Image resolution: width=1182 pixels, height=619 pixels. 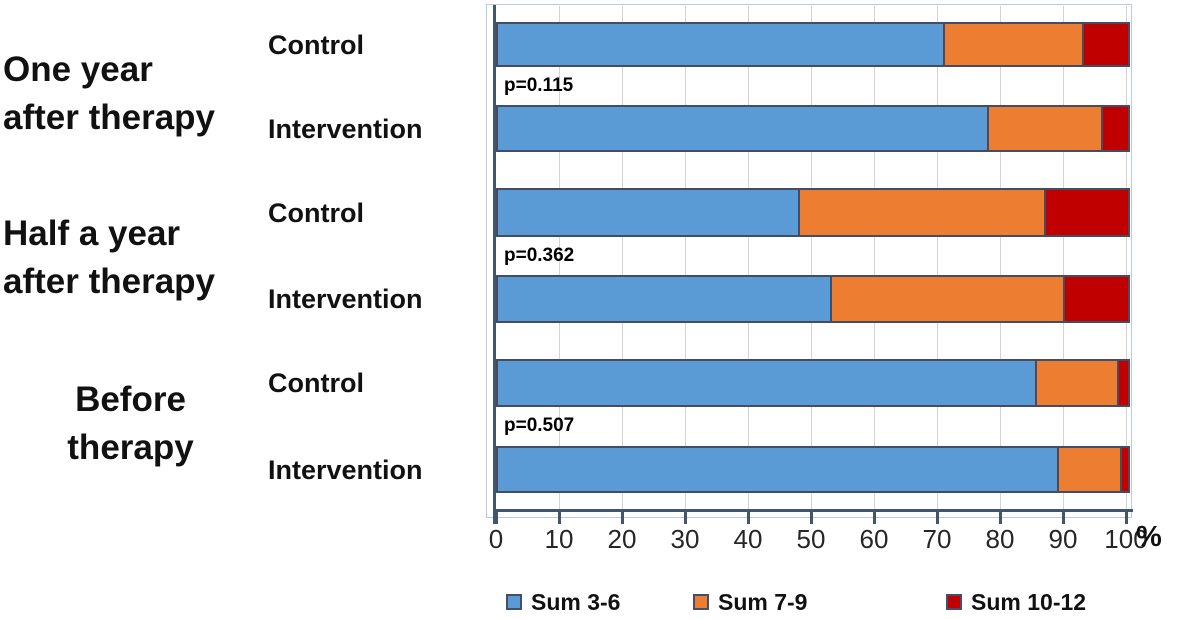 I want to click on legend-label-sum-3-6: Sum 3-6, so click(x=576, y=602).